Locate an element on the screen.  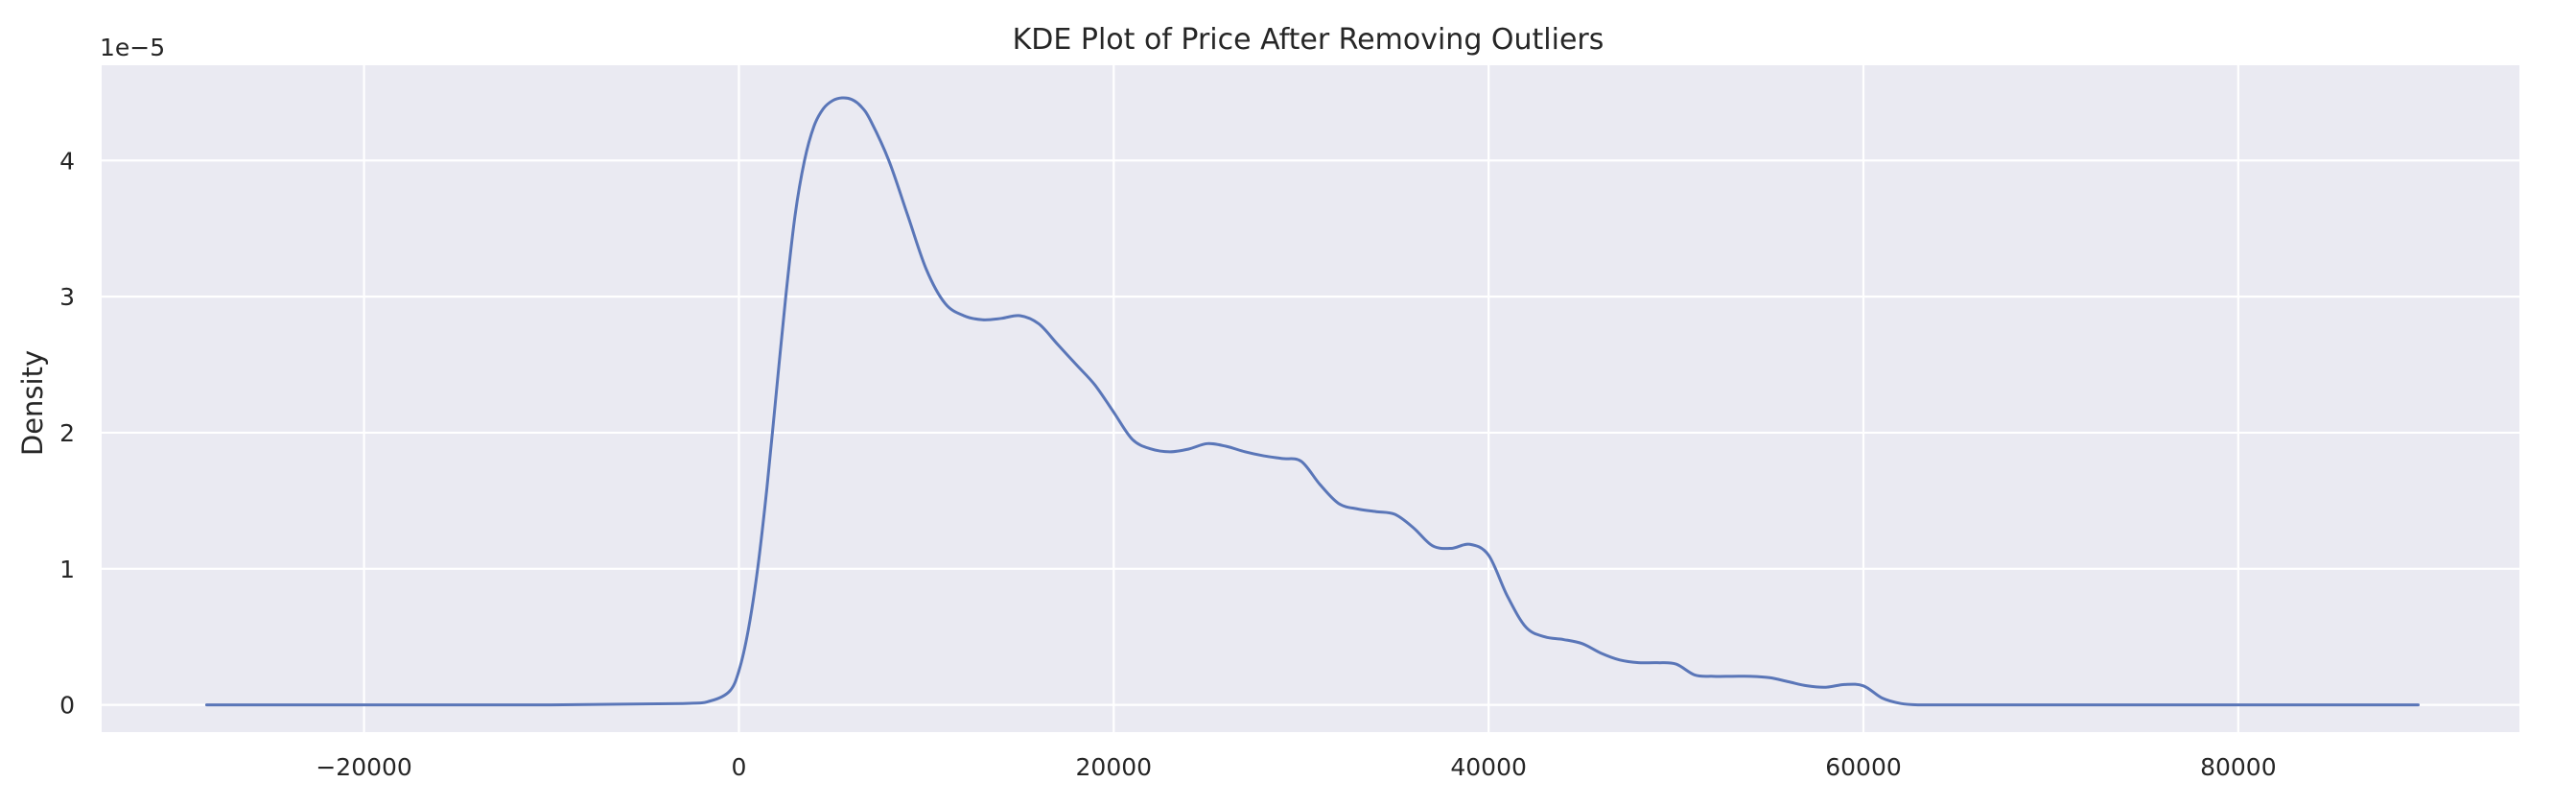
x-tick-label: 0 is located at coordinates (738, 767).